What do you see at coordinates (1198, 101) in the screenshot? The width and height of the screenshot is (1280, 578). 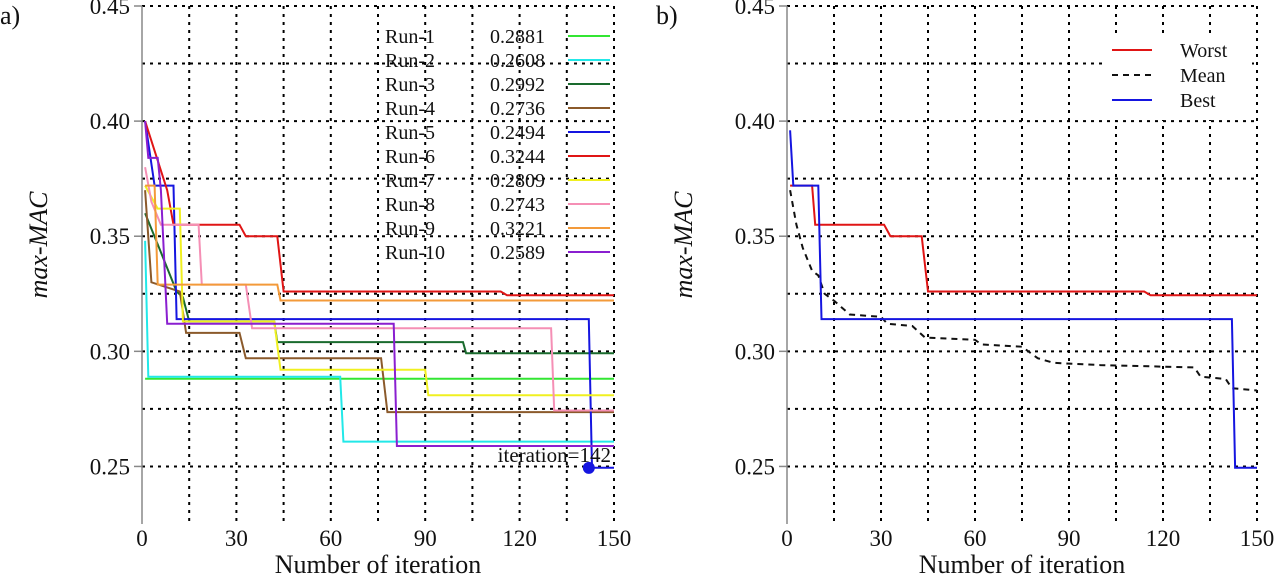 I see `legend-label: Best` at bounding box center [1198, 101].